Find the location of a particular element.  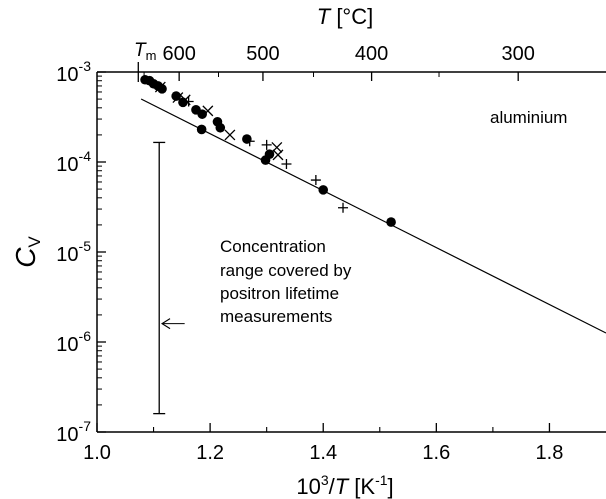

x-tick-label: 1.2 is located at coordinates (210, 453).